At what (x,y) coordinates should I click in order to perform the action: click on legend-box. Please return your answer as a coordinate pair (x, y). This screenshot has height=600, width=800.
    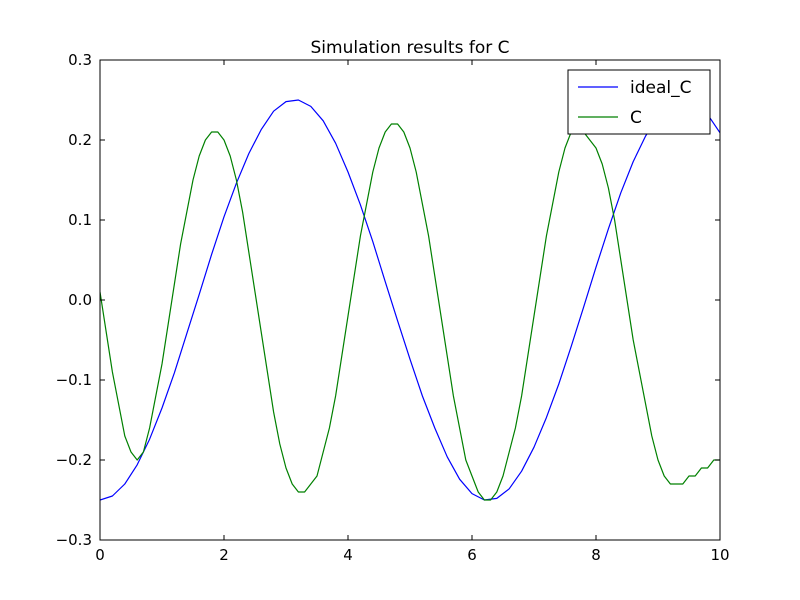
    Looking at the image, I should click on (639, 102).